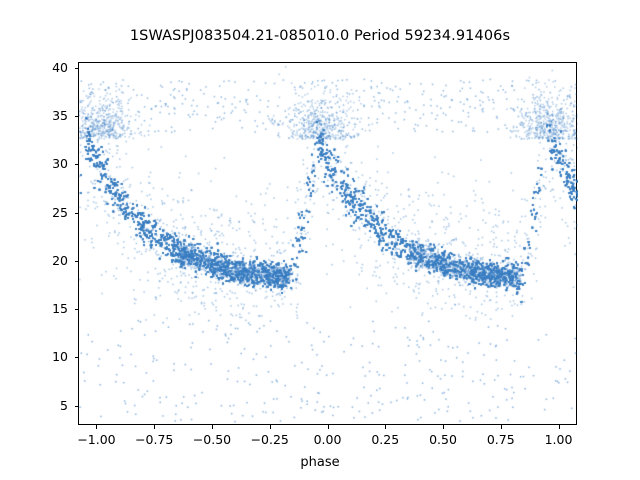 Image resolution: width=640 pixels, height=480 pixels. I want to click on y-axis-label: flux, so click(0, 210).